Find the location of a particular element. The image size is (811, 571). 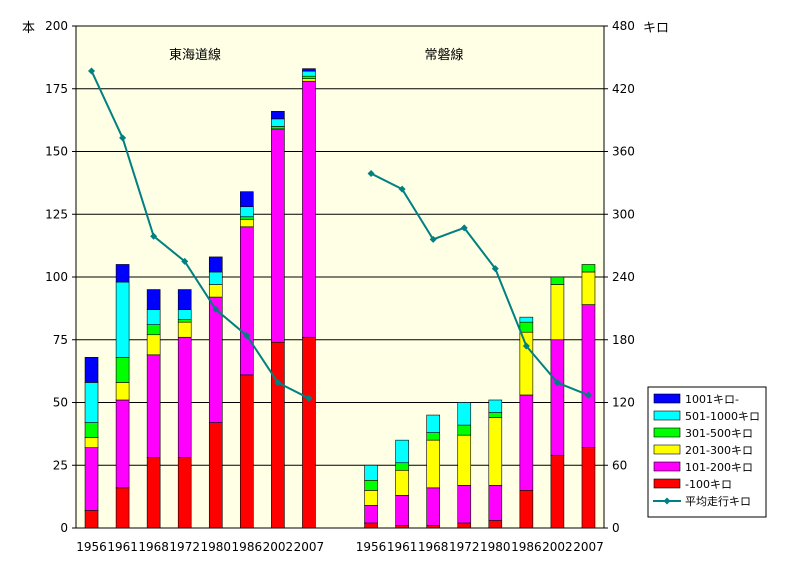

right-axis-unit: キロ is located at coordinates (656, 28).